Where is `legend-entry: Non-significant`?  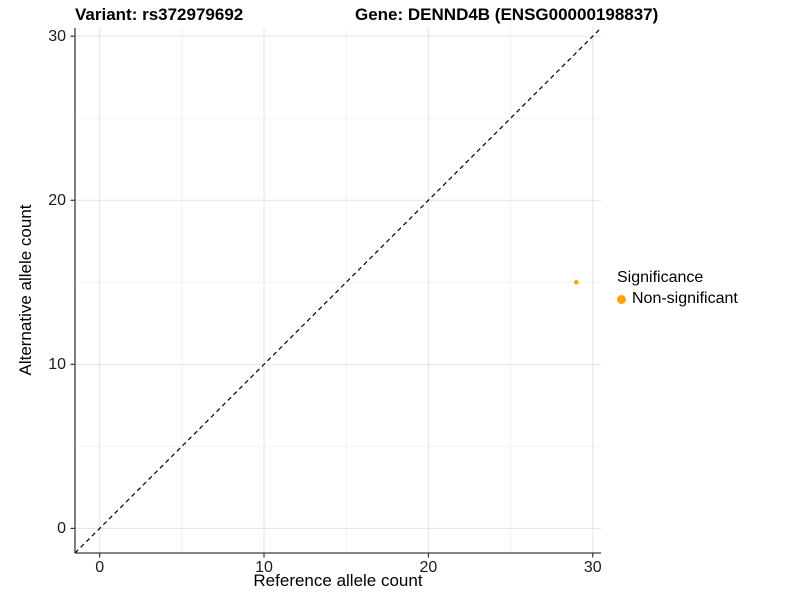
legend-entry: Non-significant is located at coordinates (677, 299).